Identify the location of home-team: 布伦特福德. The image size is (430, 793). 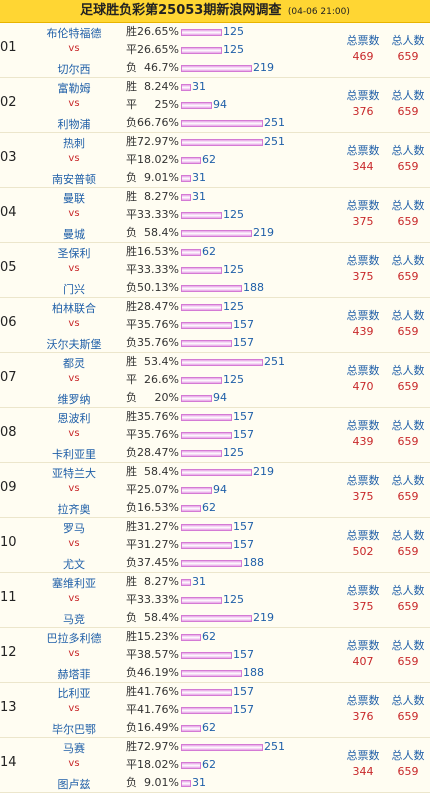
(74, 33).